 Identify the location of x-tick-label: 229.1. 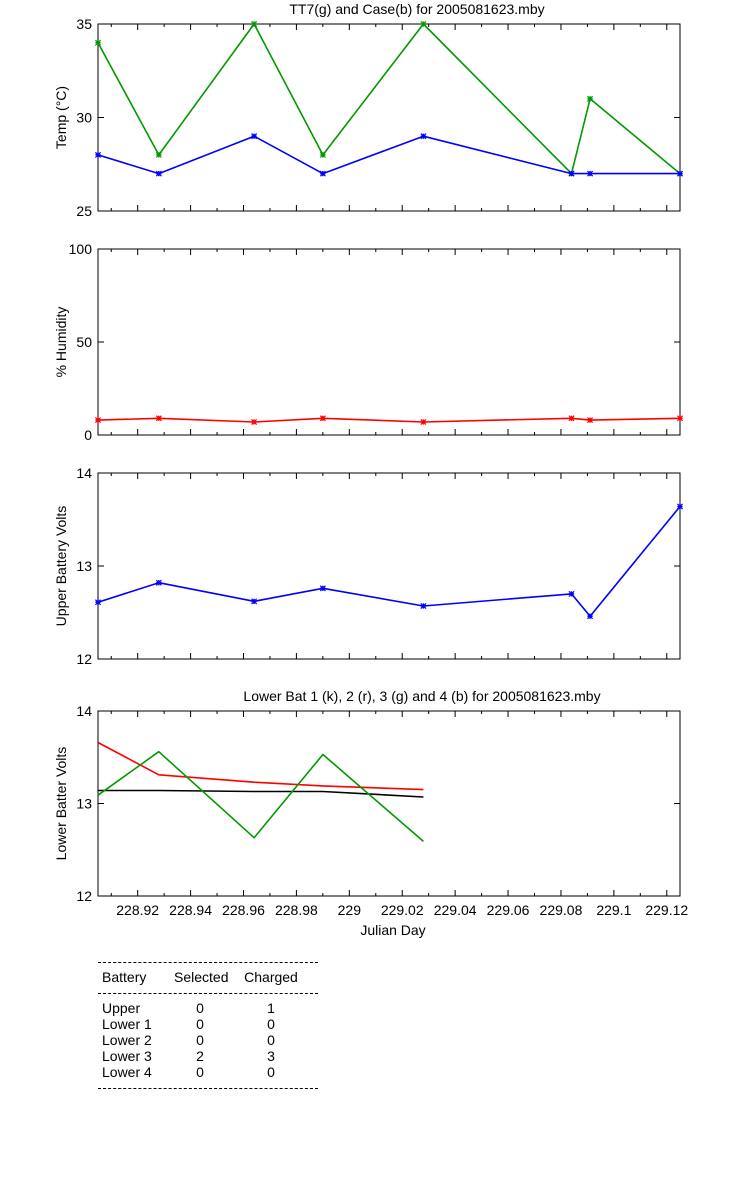
(613, 910).